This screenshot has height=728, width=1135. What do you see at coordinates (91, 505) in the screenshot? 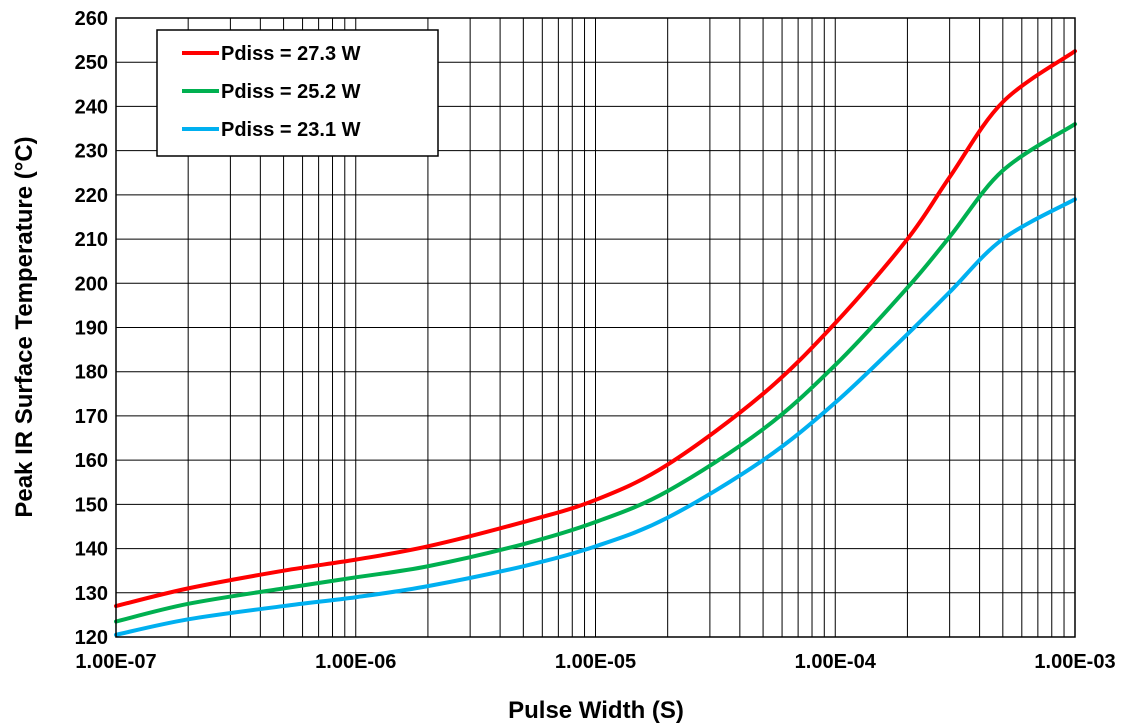
I see `y-tick-label: 150` at bounding box center [91, 505].